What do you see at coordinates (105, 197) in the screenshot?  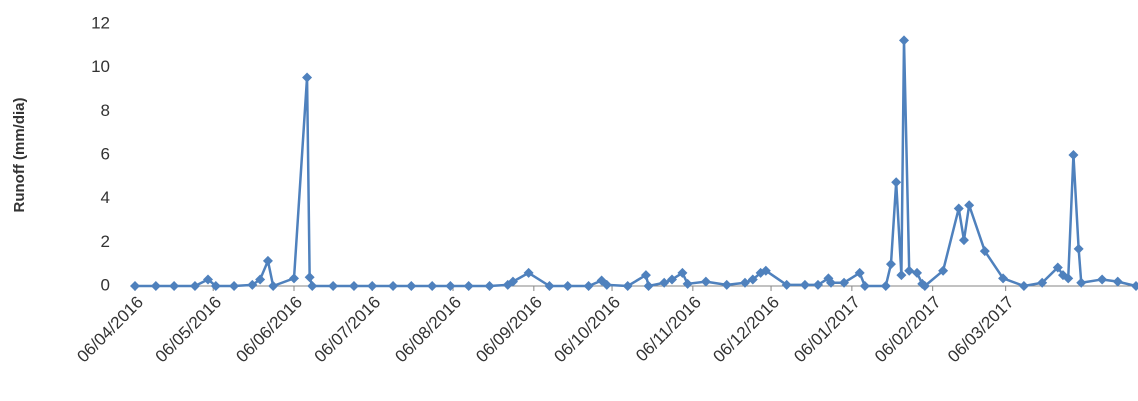 I see `y-tick-label: 4` at bounding box center [105, 197].